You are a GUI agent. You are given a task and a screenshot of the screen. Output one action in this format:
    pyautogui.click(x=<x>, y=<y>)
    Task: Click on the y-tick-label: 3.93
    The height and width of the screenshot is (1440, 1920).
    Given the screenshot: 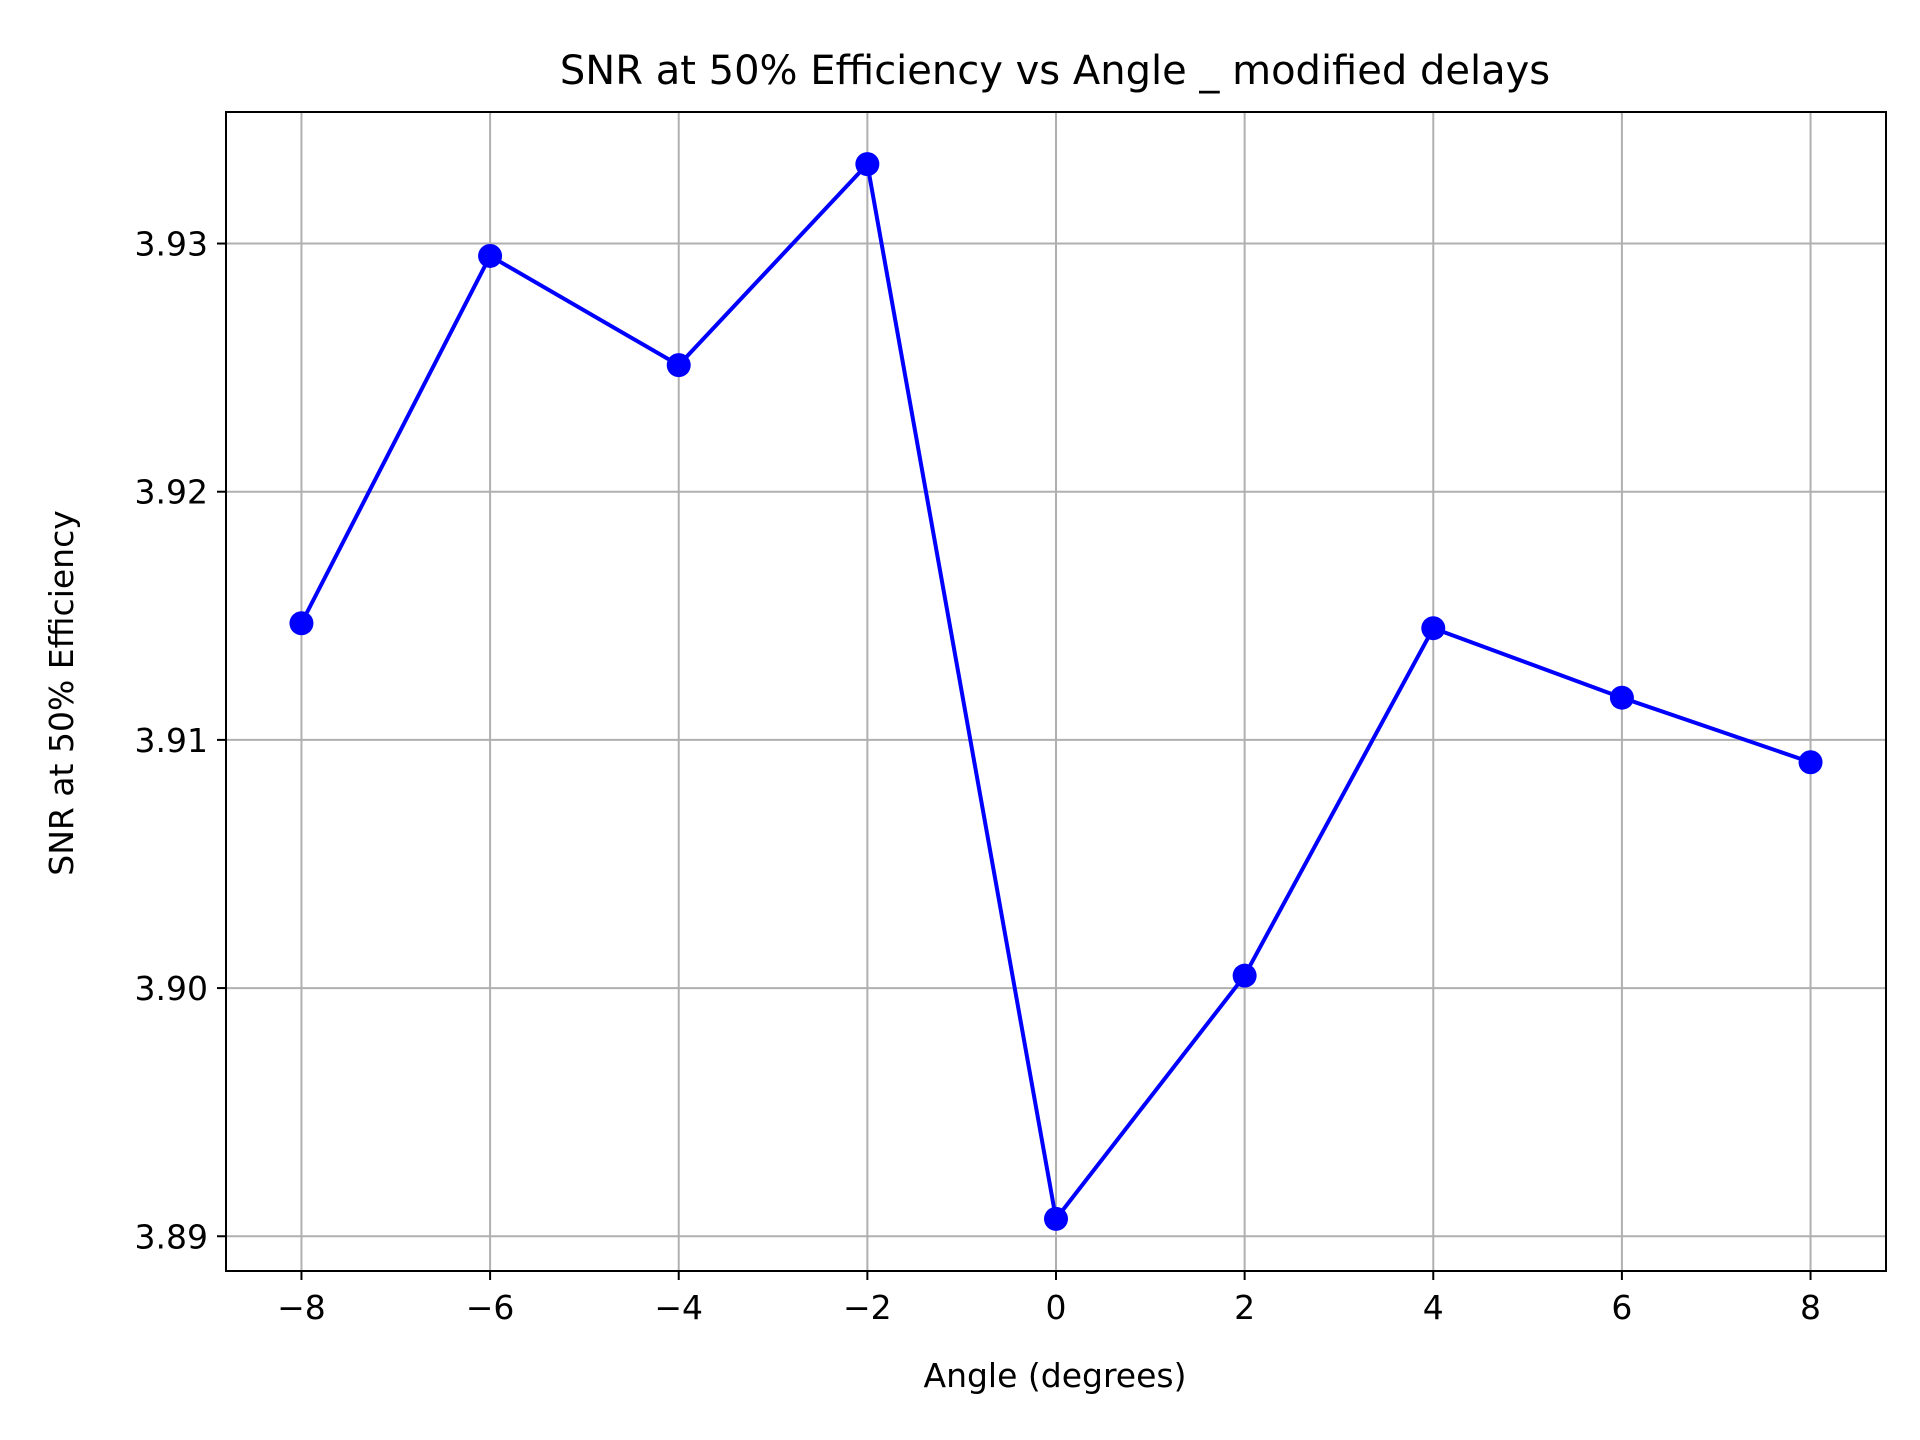 What is the action you would take?
    pyautogui.click(x=171, y=244)
    